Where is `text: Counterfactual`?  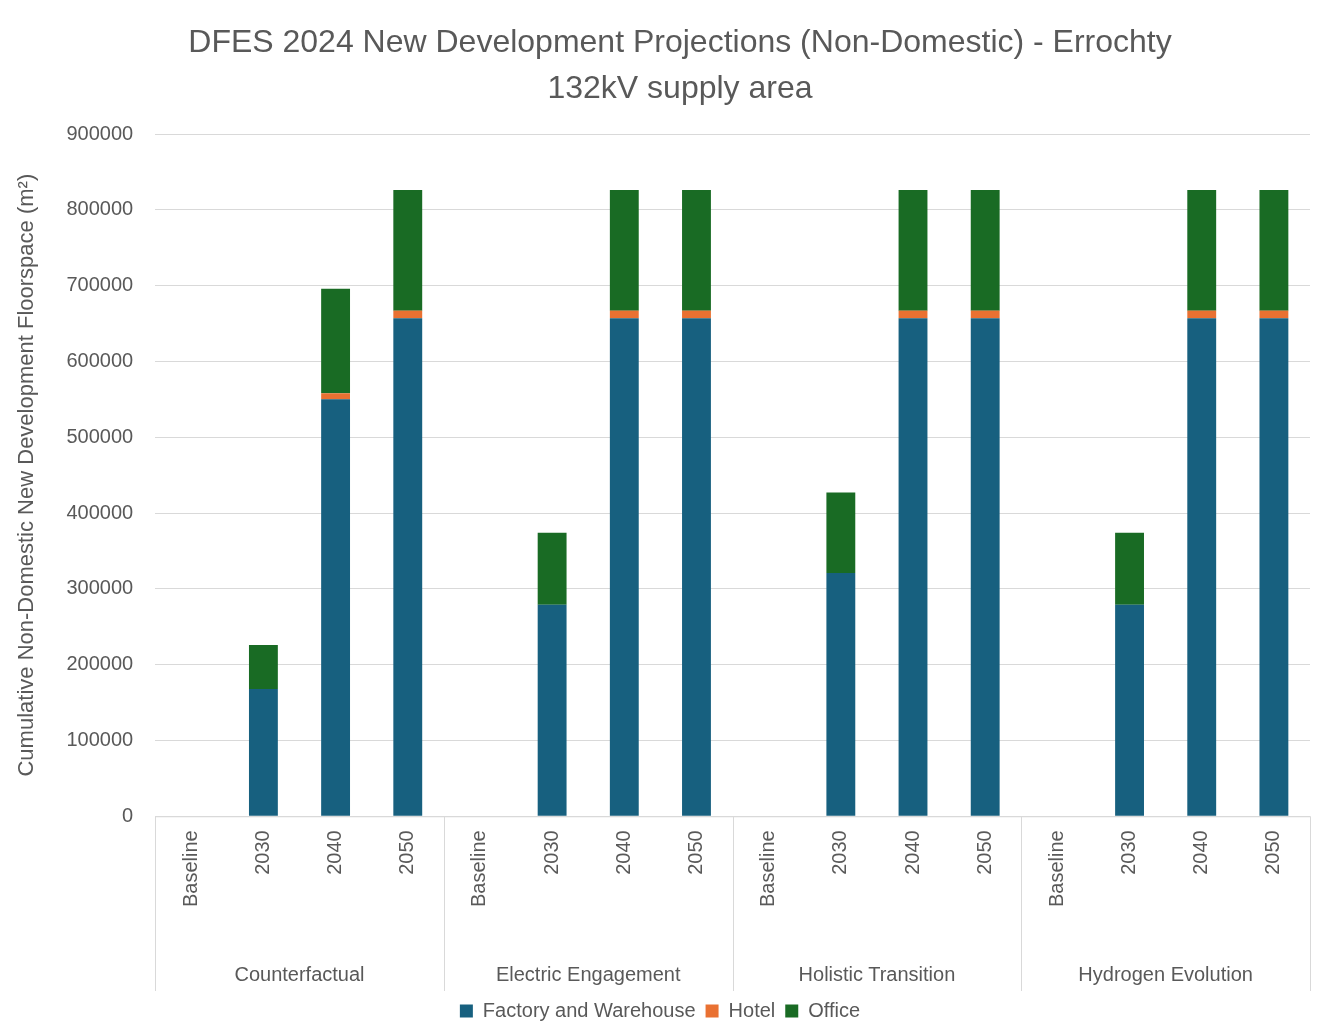 text: Counterfactual is located at coordinates (299, 973).